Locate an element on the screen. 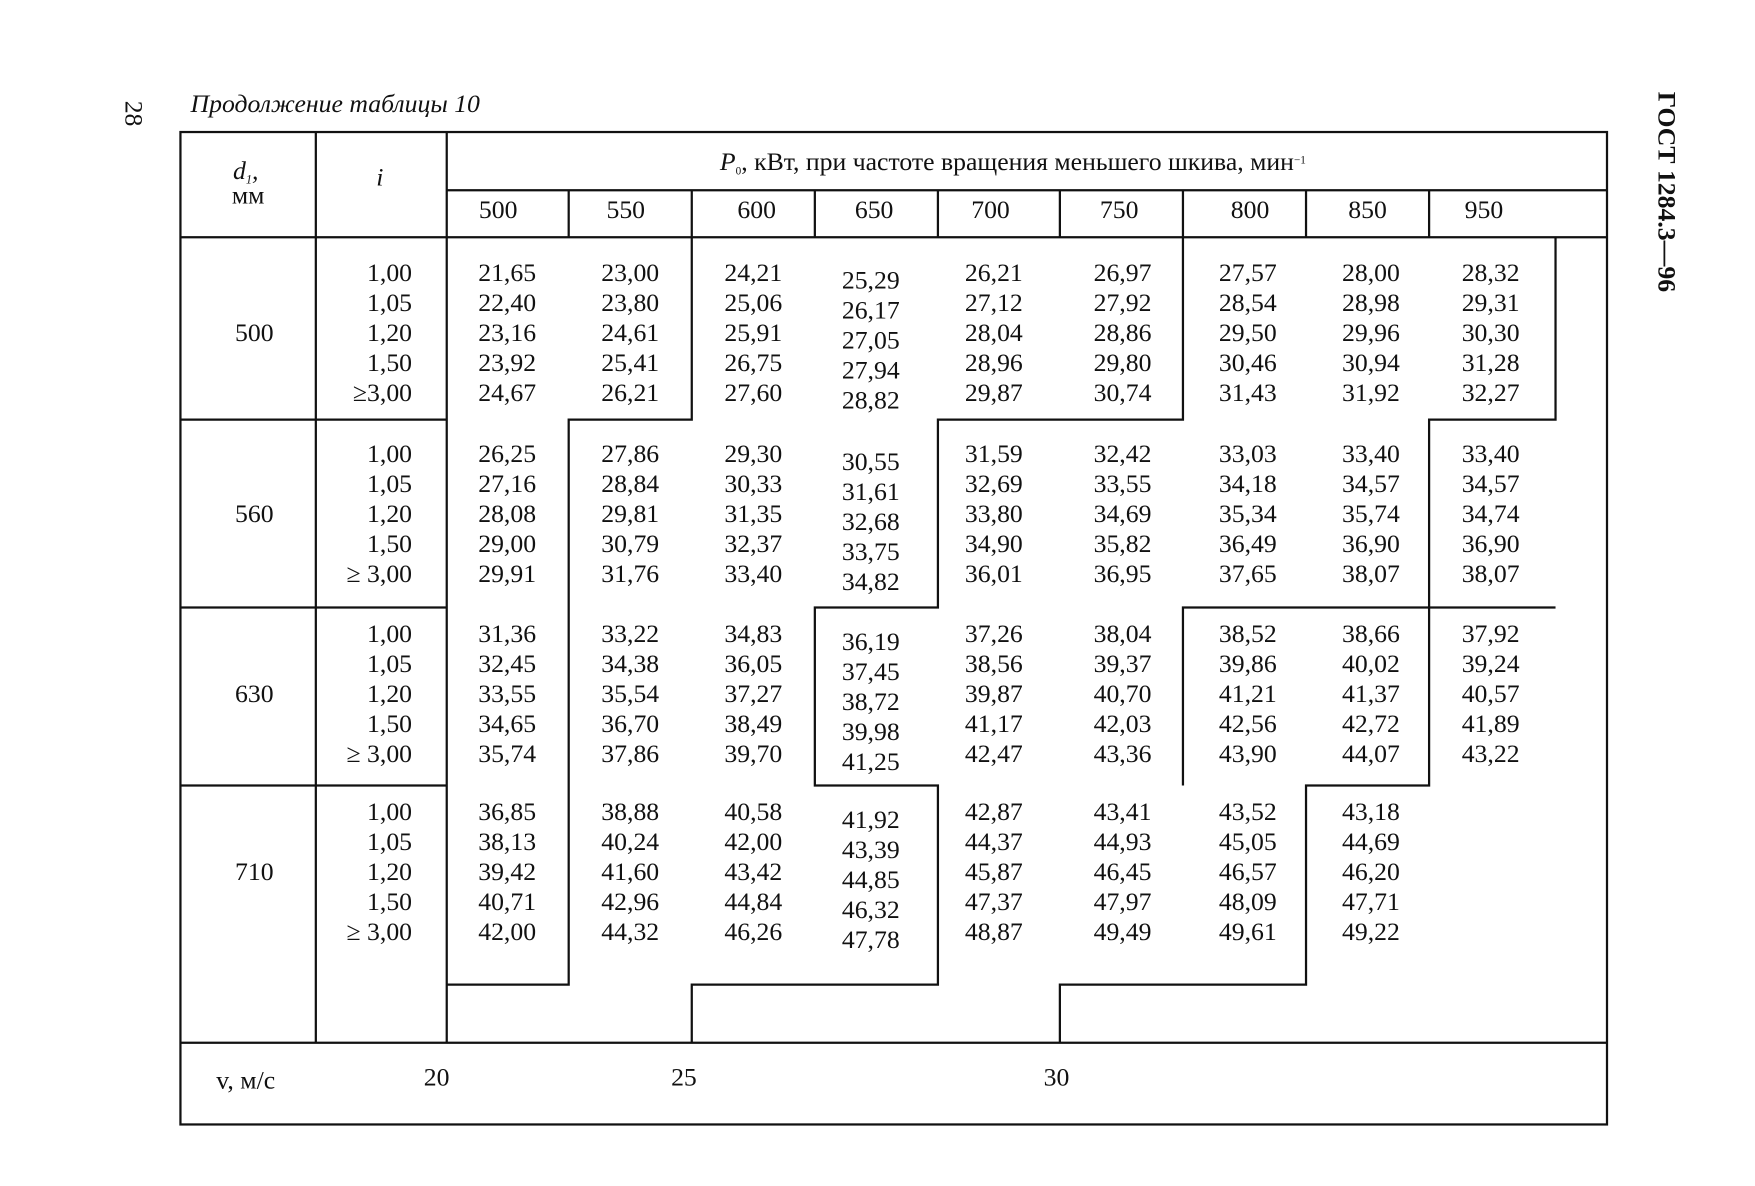 The image size is (1755, 1186). d-header: d1, is located at coordinates (245, 171).